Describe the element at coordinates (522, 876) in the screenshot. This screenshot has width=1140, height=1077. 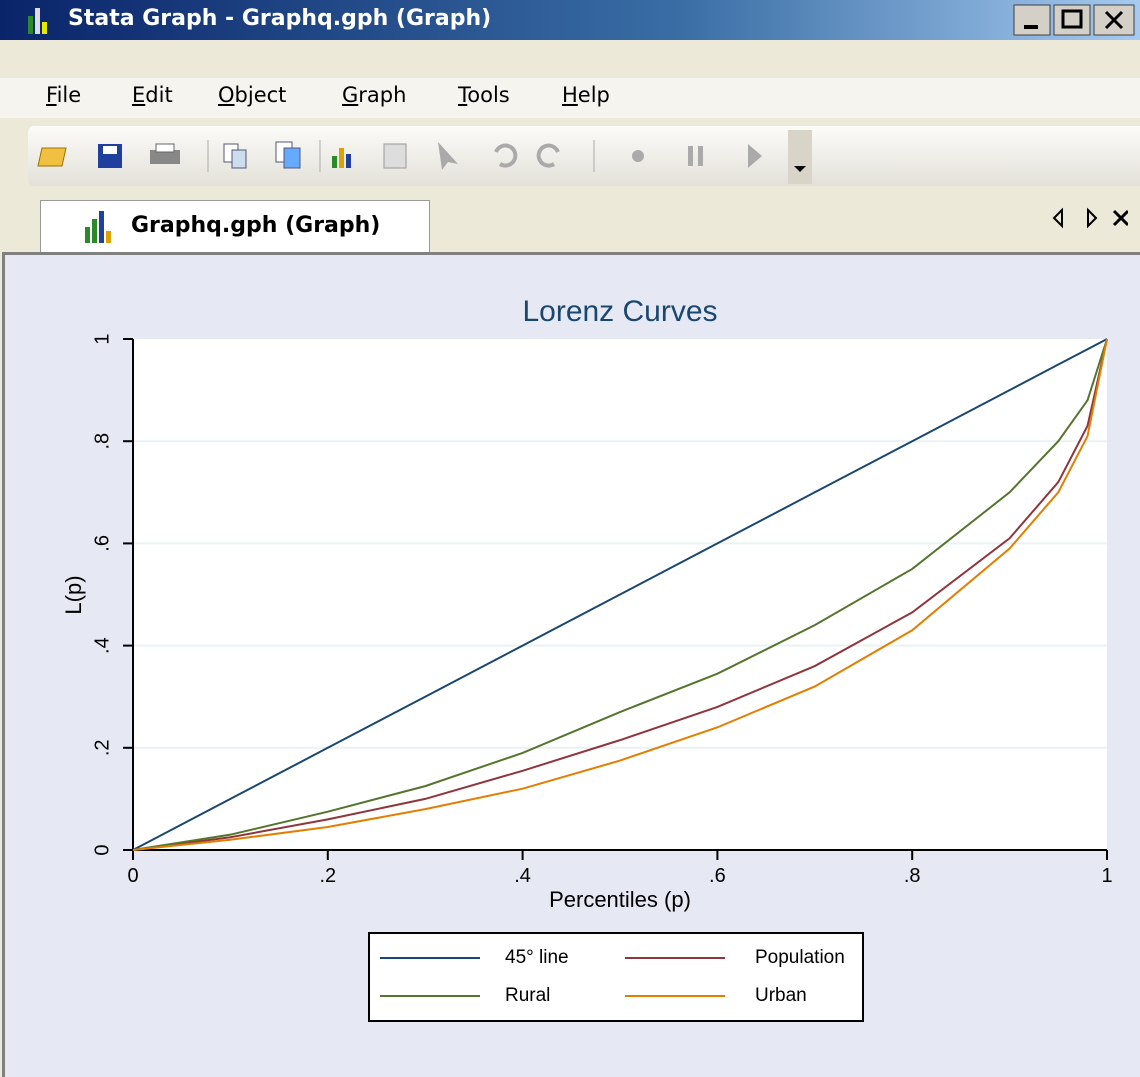
I see `x-tick-label: .4` at that location.